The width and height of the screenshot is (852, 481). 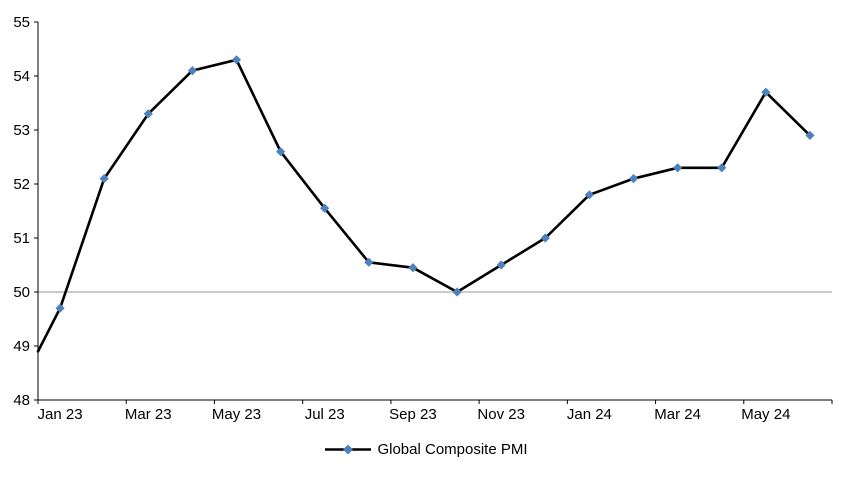 I want to click on y-axis-tick-label: 53, so click(x=21, y=130).